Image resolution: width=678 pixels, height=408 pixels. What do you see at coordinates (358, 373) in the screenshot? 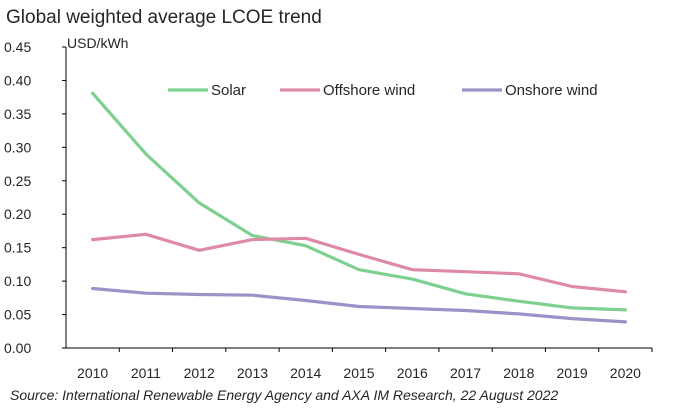
I see `x-tick-label: 2015` at bounding box center [358, 373].